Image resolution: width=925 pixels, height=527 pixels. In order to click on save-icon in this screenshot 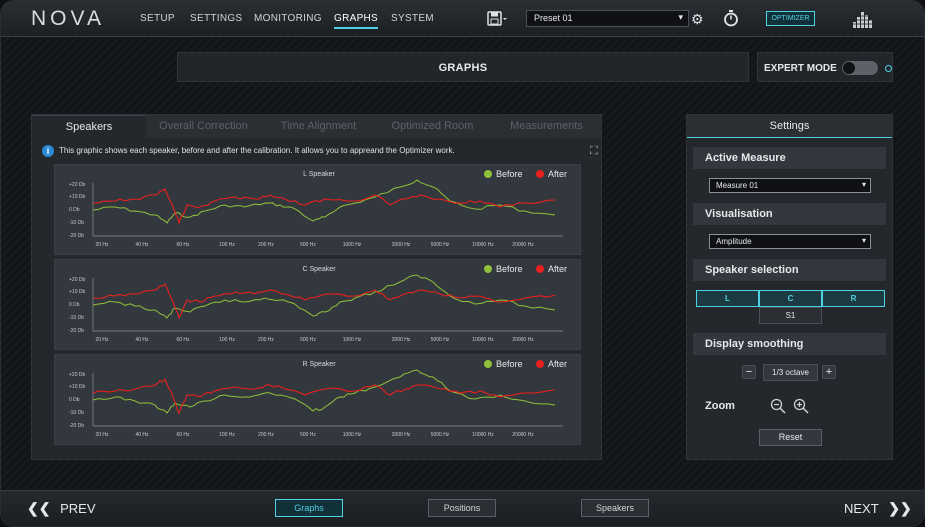, I will do `click(497, 19)`.